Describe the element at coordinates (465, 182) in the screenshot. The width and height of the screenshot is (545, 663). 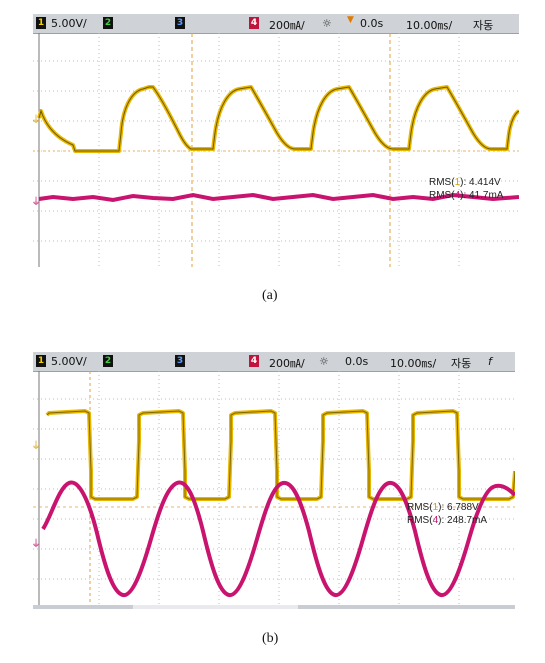
I see `measurement-rms-ch1: RMS(1): 4.414V` at that location.